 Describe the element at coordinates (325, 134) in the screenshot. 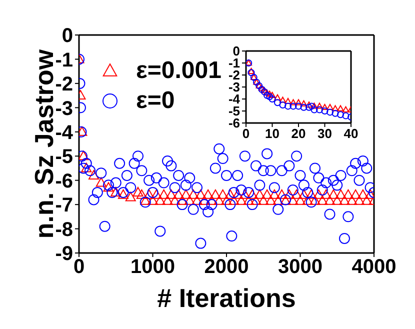

I see `x-tick-label: 30` at that location.